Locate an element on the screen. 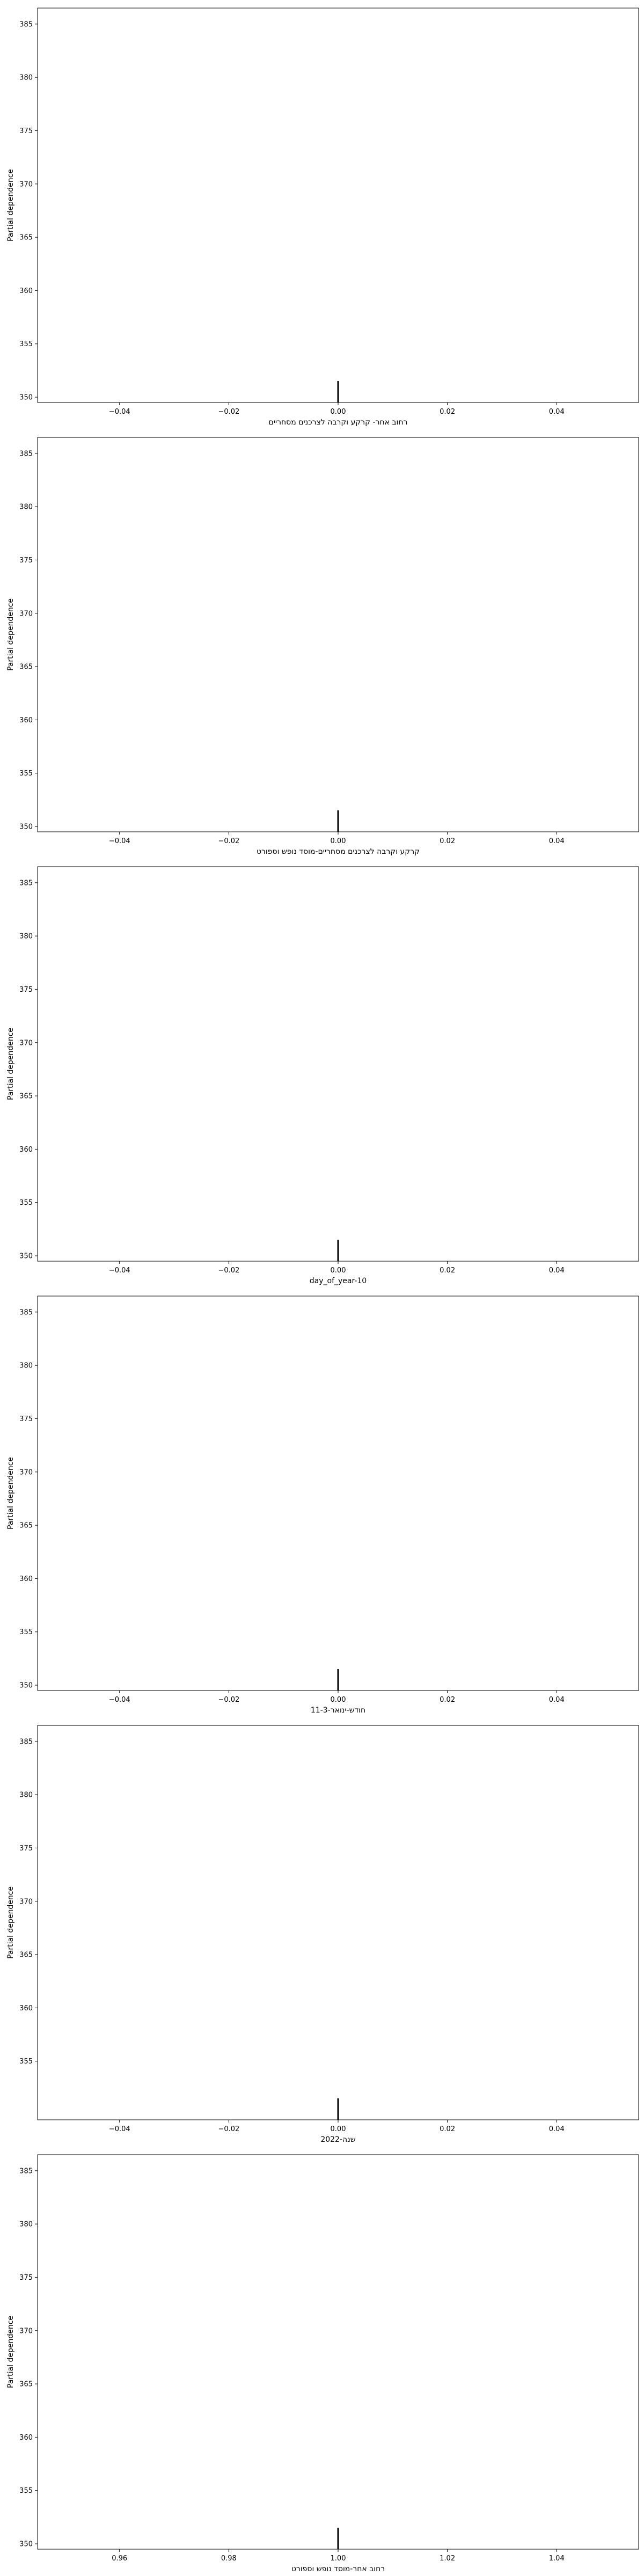  x-axis-label: day_of_year-10 is located at coordinates (338, 1281).